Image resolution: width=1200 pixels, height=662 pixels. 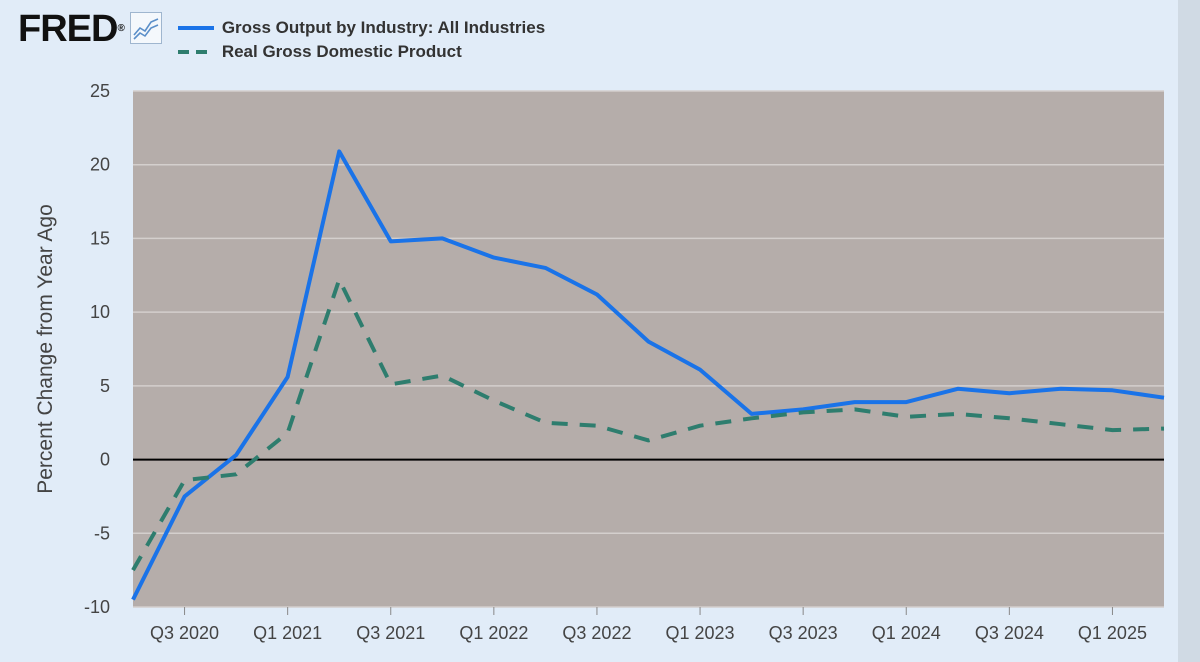 What do you see at coordinates (68, 29) in the screenshot?
I see `fred-logo-text: FRED` at bounding box center [68, 29].